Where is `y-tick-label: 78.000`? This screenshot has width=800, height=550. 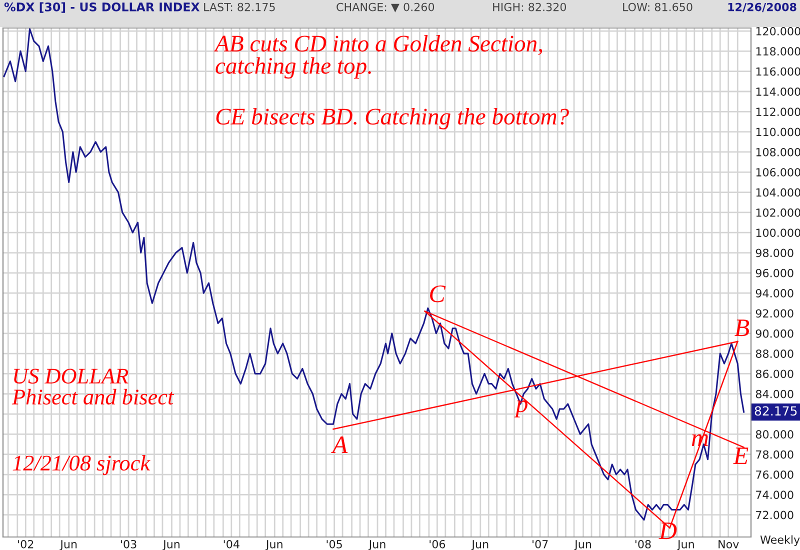 y-tick-label: 78.000 is located at coordinates (775, 454).